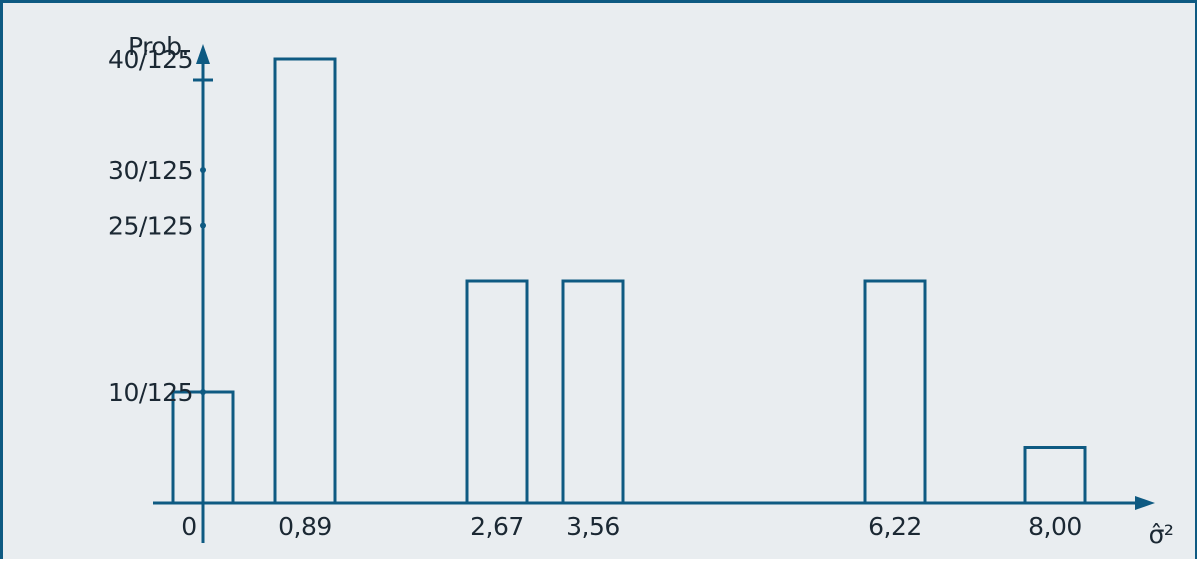  What do you see at coordinates (188, 526) in the screenshot?
I see `x-tick-label-0: 0` at bounding box center [188, 526].